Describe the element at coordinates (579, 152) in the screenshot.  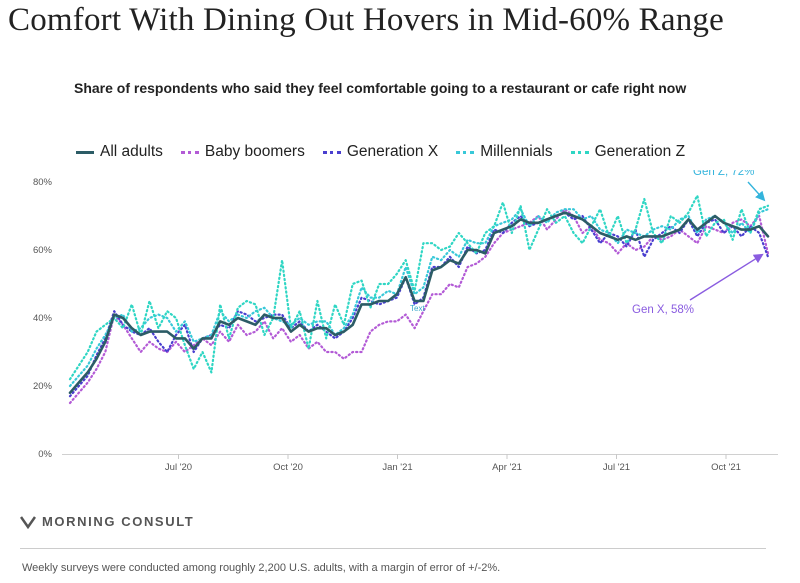
I see `legend-swatch-generation-z` at that location.